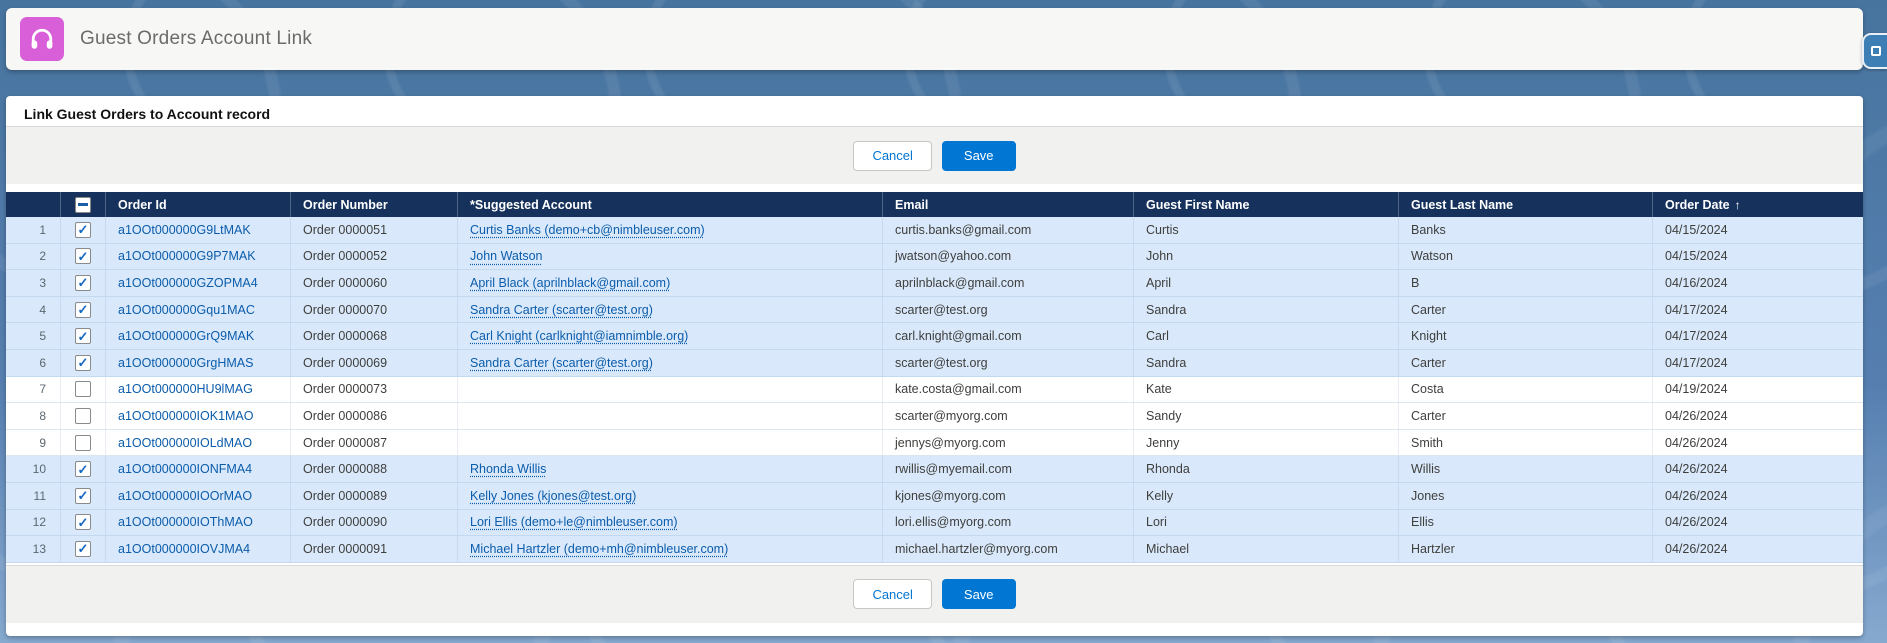 The width and height of the screenshot is (1887, 643). What do you see at coordinates (978, 594) in the screenshot?
I see `save-button-bottom: Save` at bounding box center [978, 594].